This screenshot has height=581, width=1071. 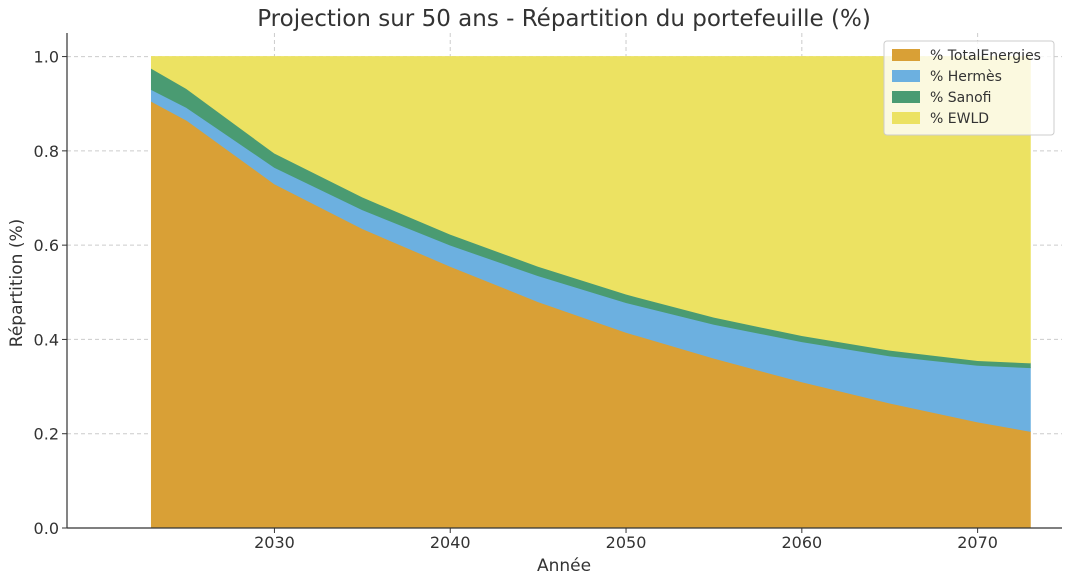 I want to click on x-tick-label: 2060, so click(x=801, y=542).